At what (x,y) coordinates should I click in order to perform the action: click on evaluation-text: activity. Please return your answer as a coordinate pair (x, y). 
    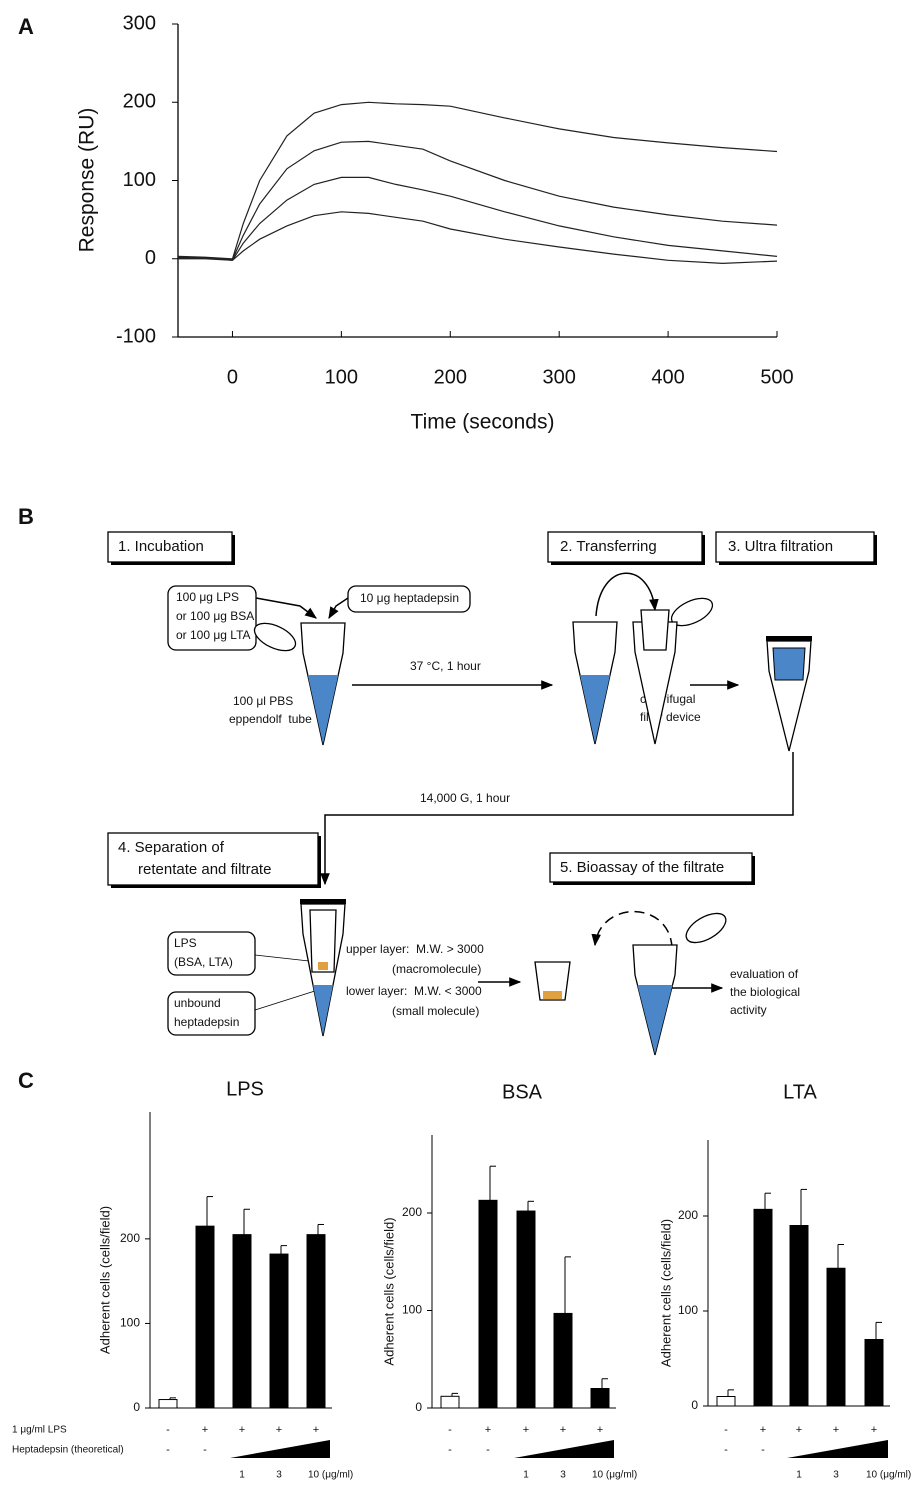
    Looking at the image, I should click on (748, 1010).